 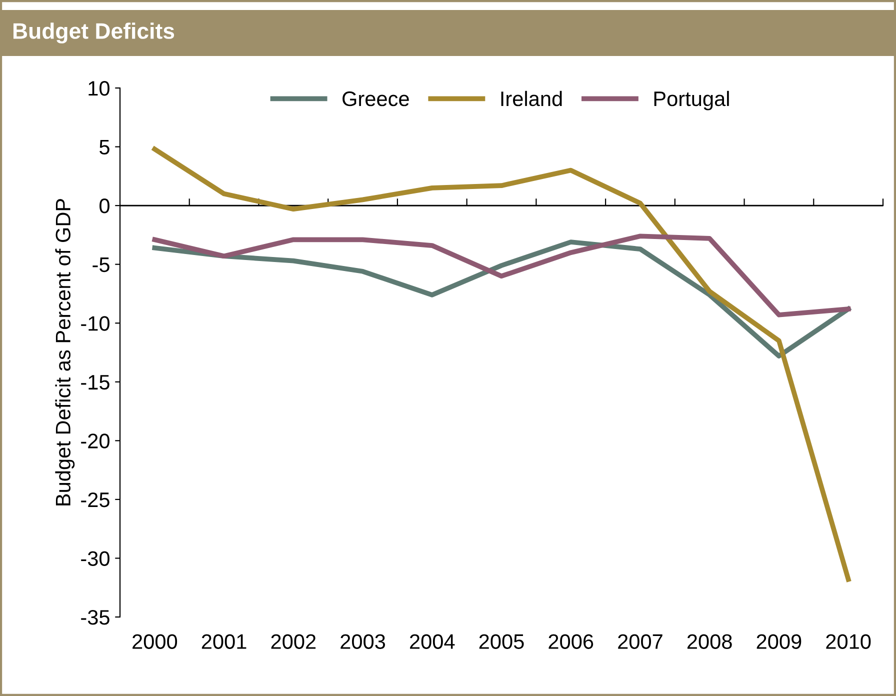 I want to click on legend-label: Ireland, so click(x=531, y=98).